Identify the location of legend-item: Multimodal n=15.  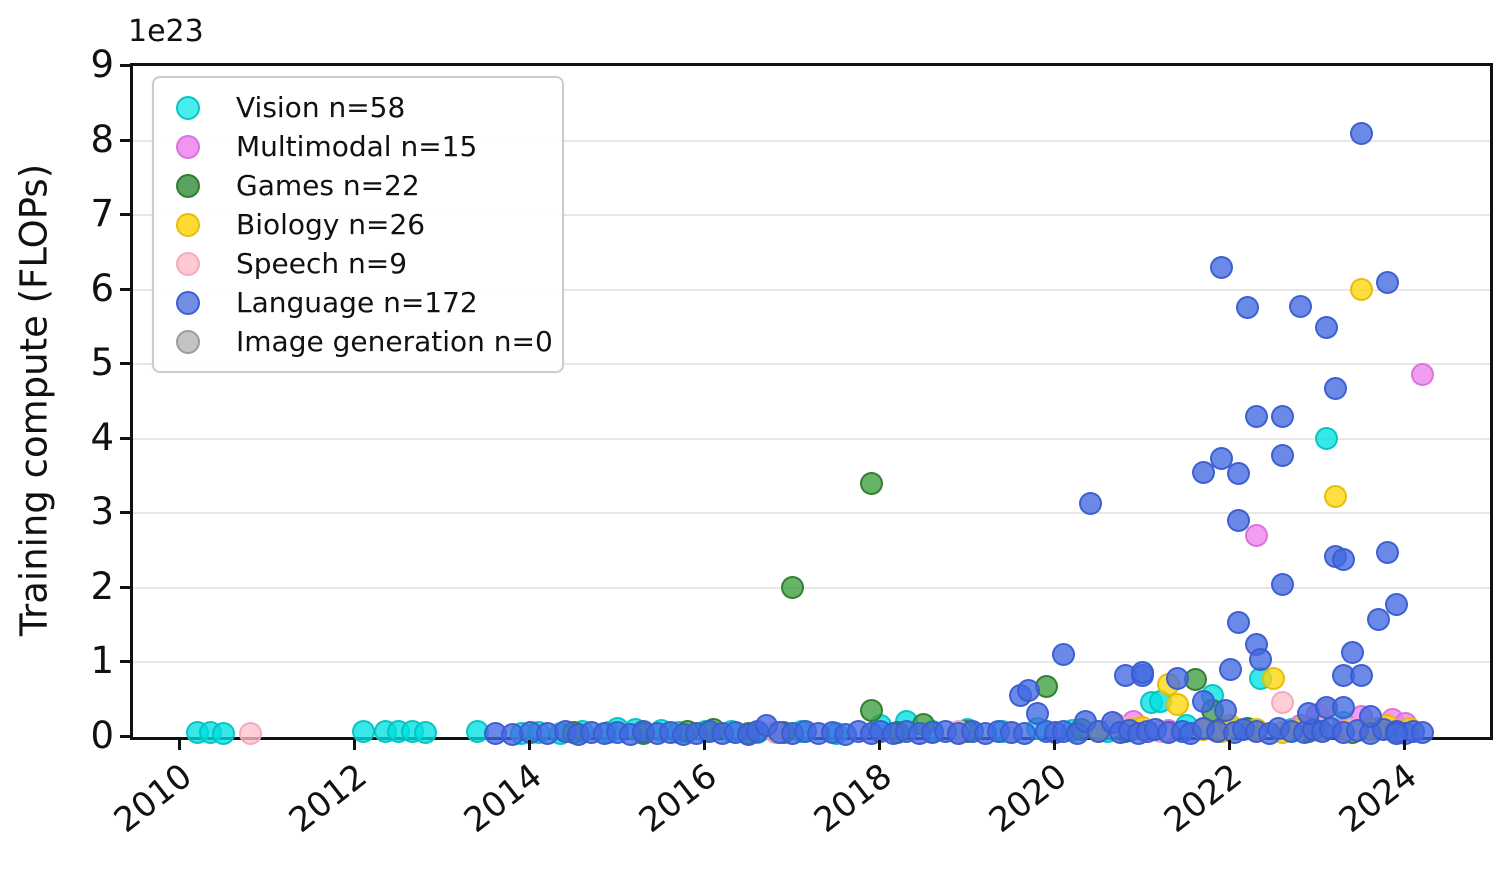
(358, 146).